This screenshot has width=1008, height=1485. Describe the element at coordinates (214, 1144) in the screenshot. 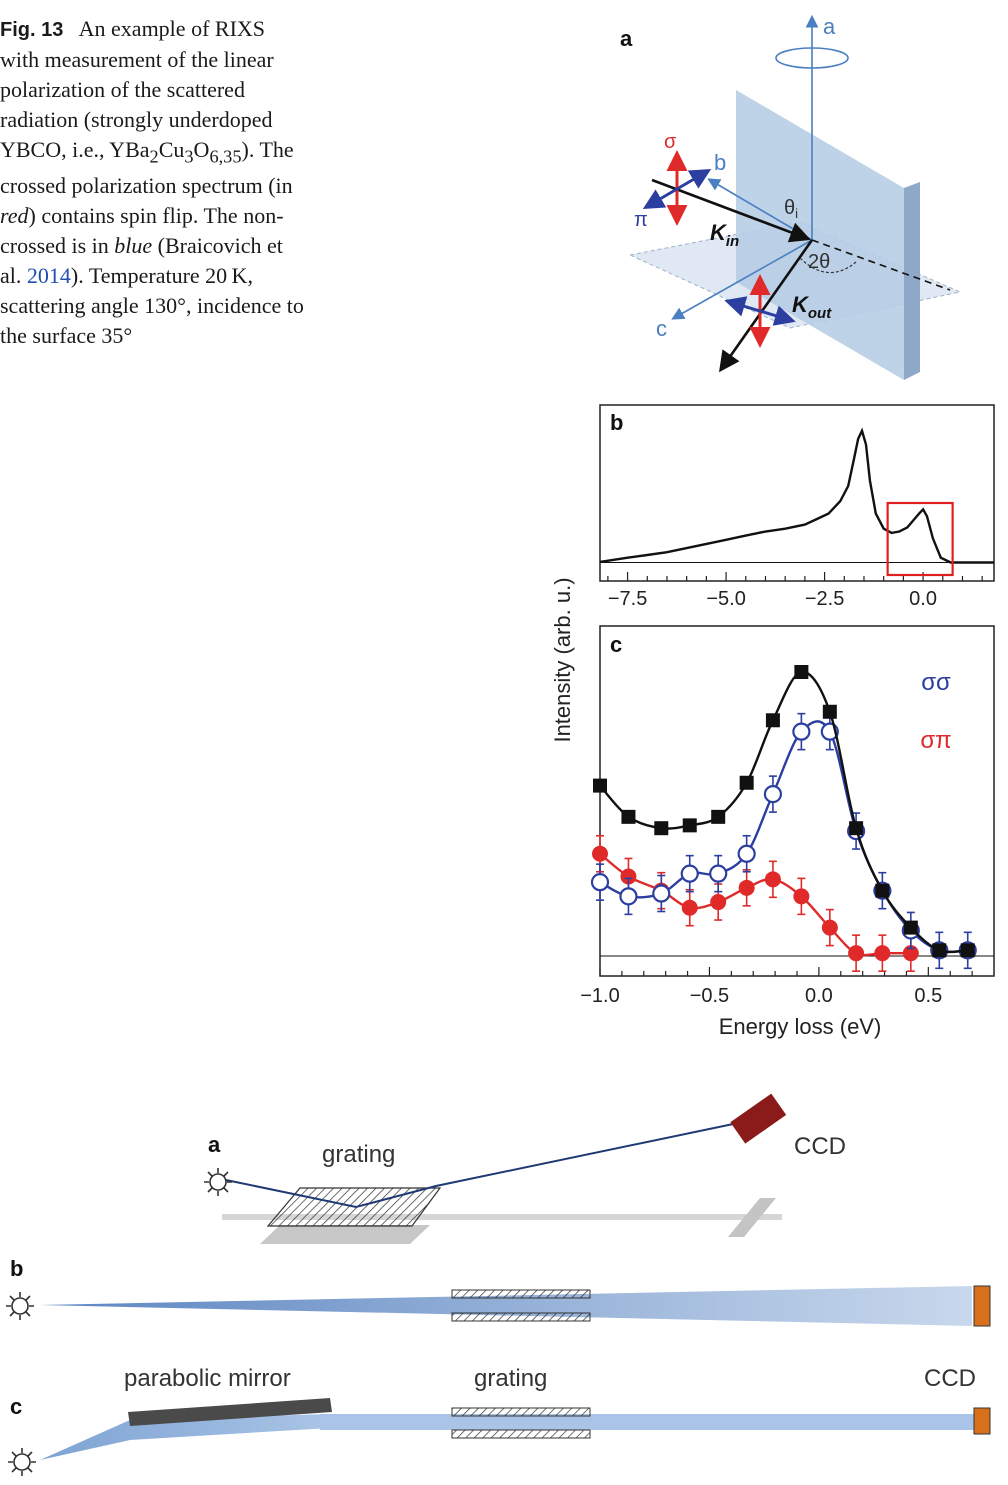

I see `scheme-a-label: a` at that location.